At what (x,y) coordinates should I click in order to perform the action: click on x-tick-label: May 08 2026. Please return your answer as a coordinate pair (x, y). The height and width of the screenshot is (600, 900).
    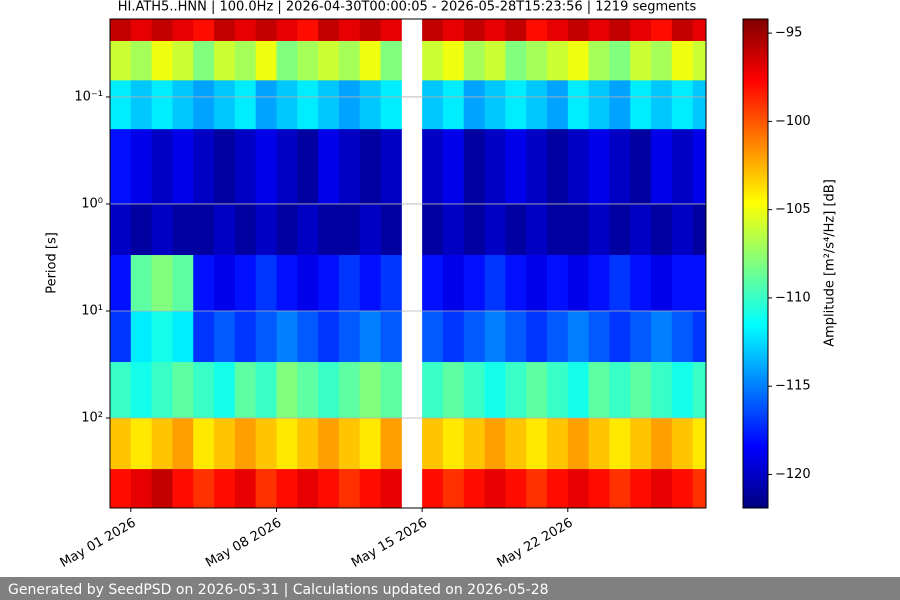
    Looking at the image, I should click on (243, 543).